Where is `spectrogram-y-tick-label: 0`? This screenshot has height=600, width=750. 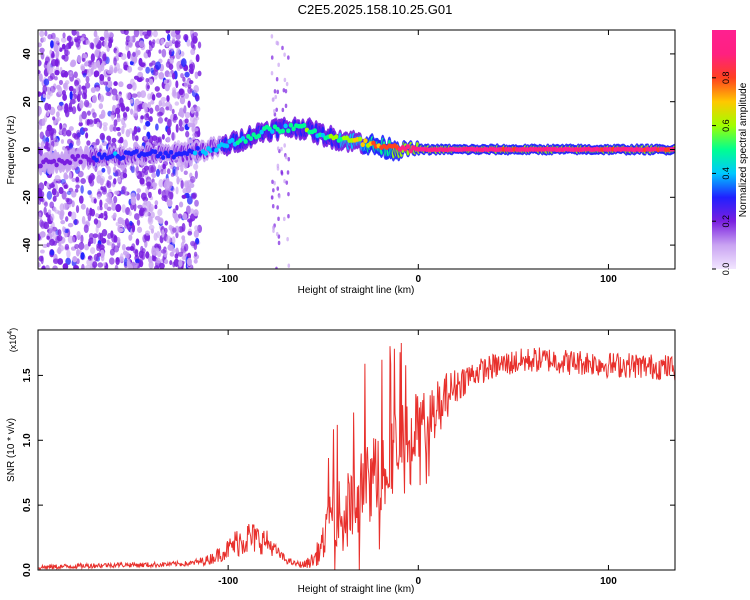 spectrogram-y-tick-label: 0 is located at coordinates (27, 149).